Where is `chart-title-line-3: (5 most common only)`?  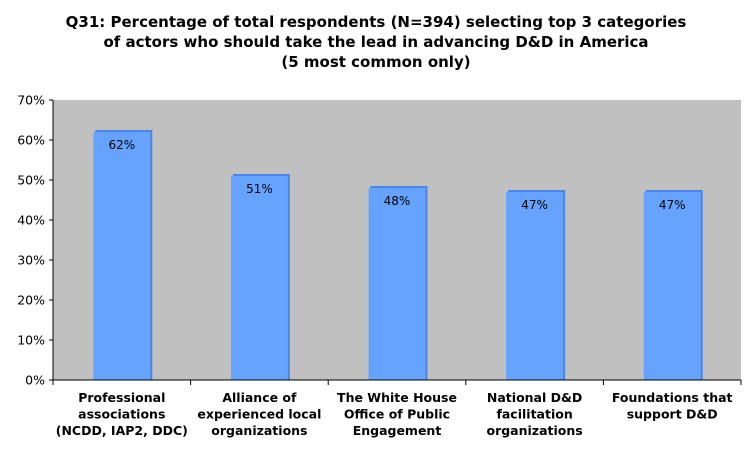
chart-title-line-3: (5 most common only) is located at coordinates (376, 62).